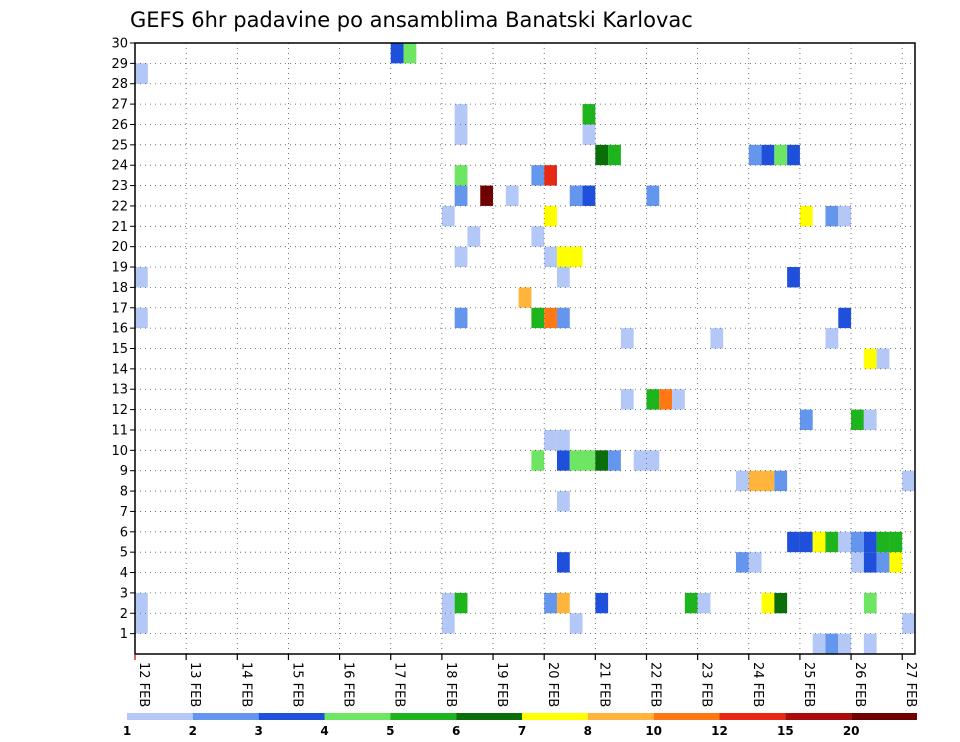 The image size is (960, 742). Describe the element at coordinates (119, 329) in the screenshot. I see `y-tick-label: 16` at that location.